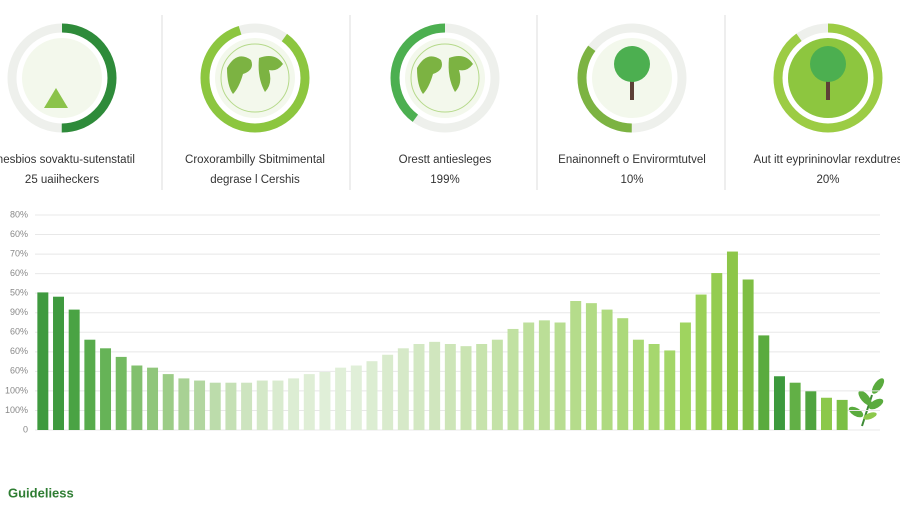 The width and height of the screenshot is (900, 514). I want to click on y-axis-label: 90%, so click(19, 312).